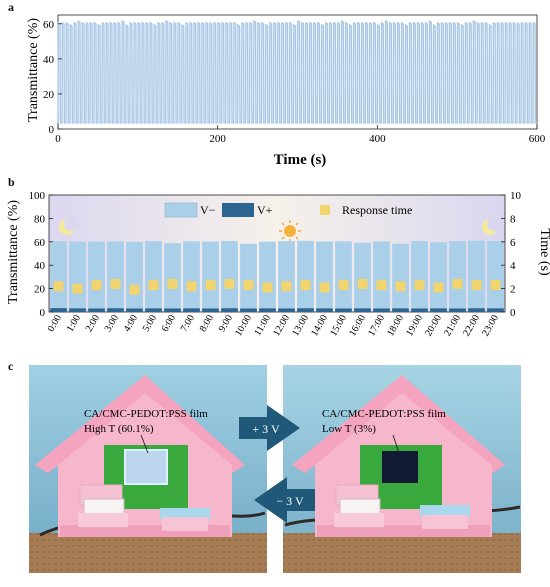 This screenshot has height=587, width=550. I want to click on chart-b-xtick-label: 5:00, so click(150, 323).